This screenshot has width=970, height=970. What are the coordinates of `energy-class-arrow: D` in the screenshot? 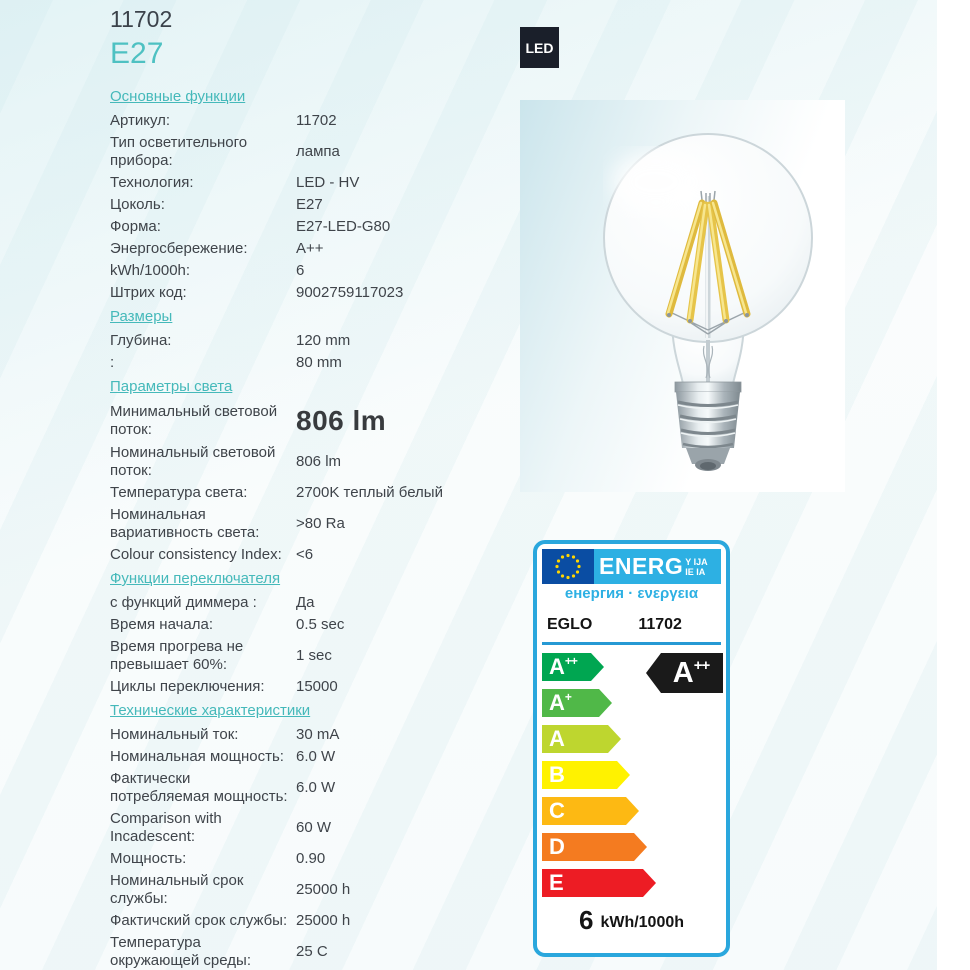 It's located at (594, 847).